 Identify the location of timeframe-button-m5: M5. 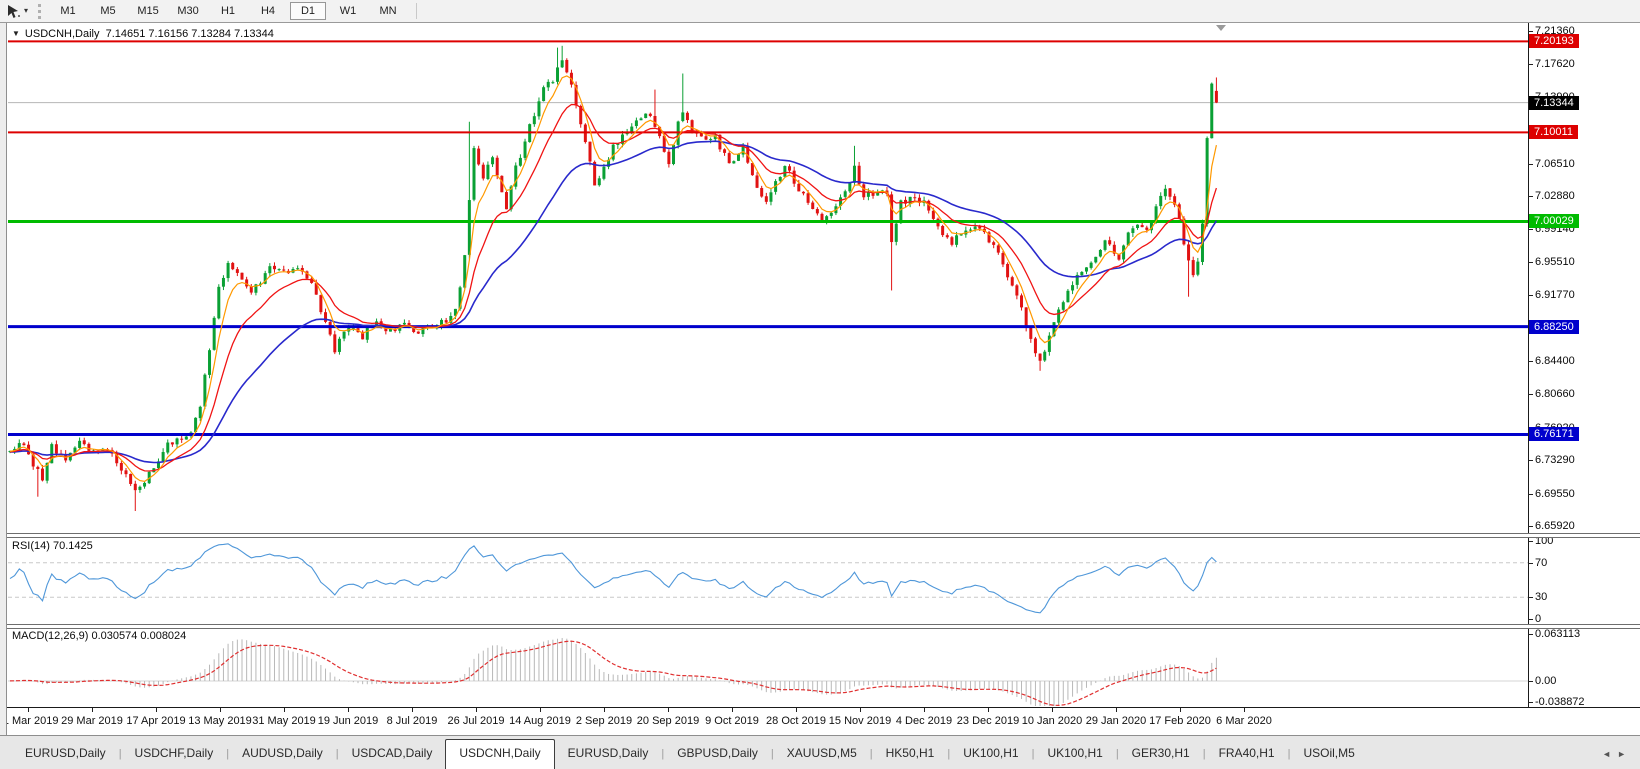
(108, 11).